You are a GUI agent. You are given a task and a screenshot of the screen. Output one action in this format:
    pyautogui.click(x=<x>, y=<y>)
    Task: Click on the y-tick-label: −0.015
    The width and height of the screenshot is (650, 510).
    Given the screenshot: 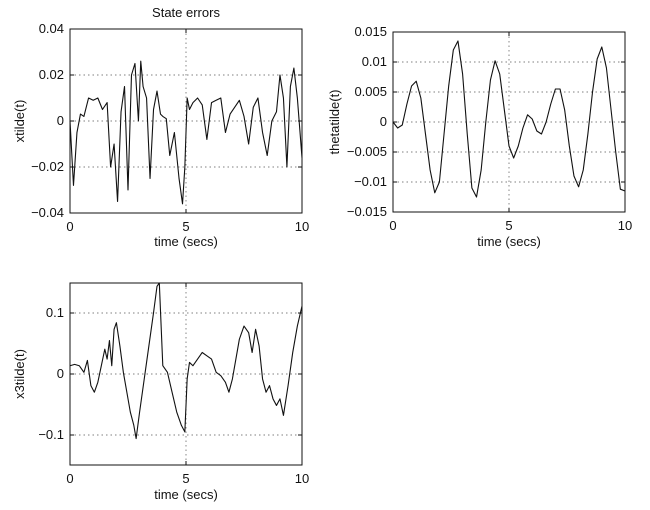 What is the action you would take?
    pyautogui.click(x=367, y=211)
    